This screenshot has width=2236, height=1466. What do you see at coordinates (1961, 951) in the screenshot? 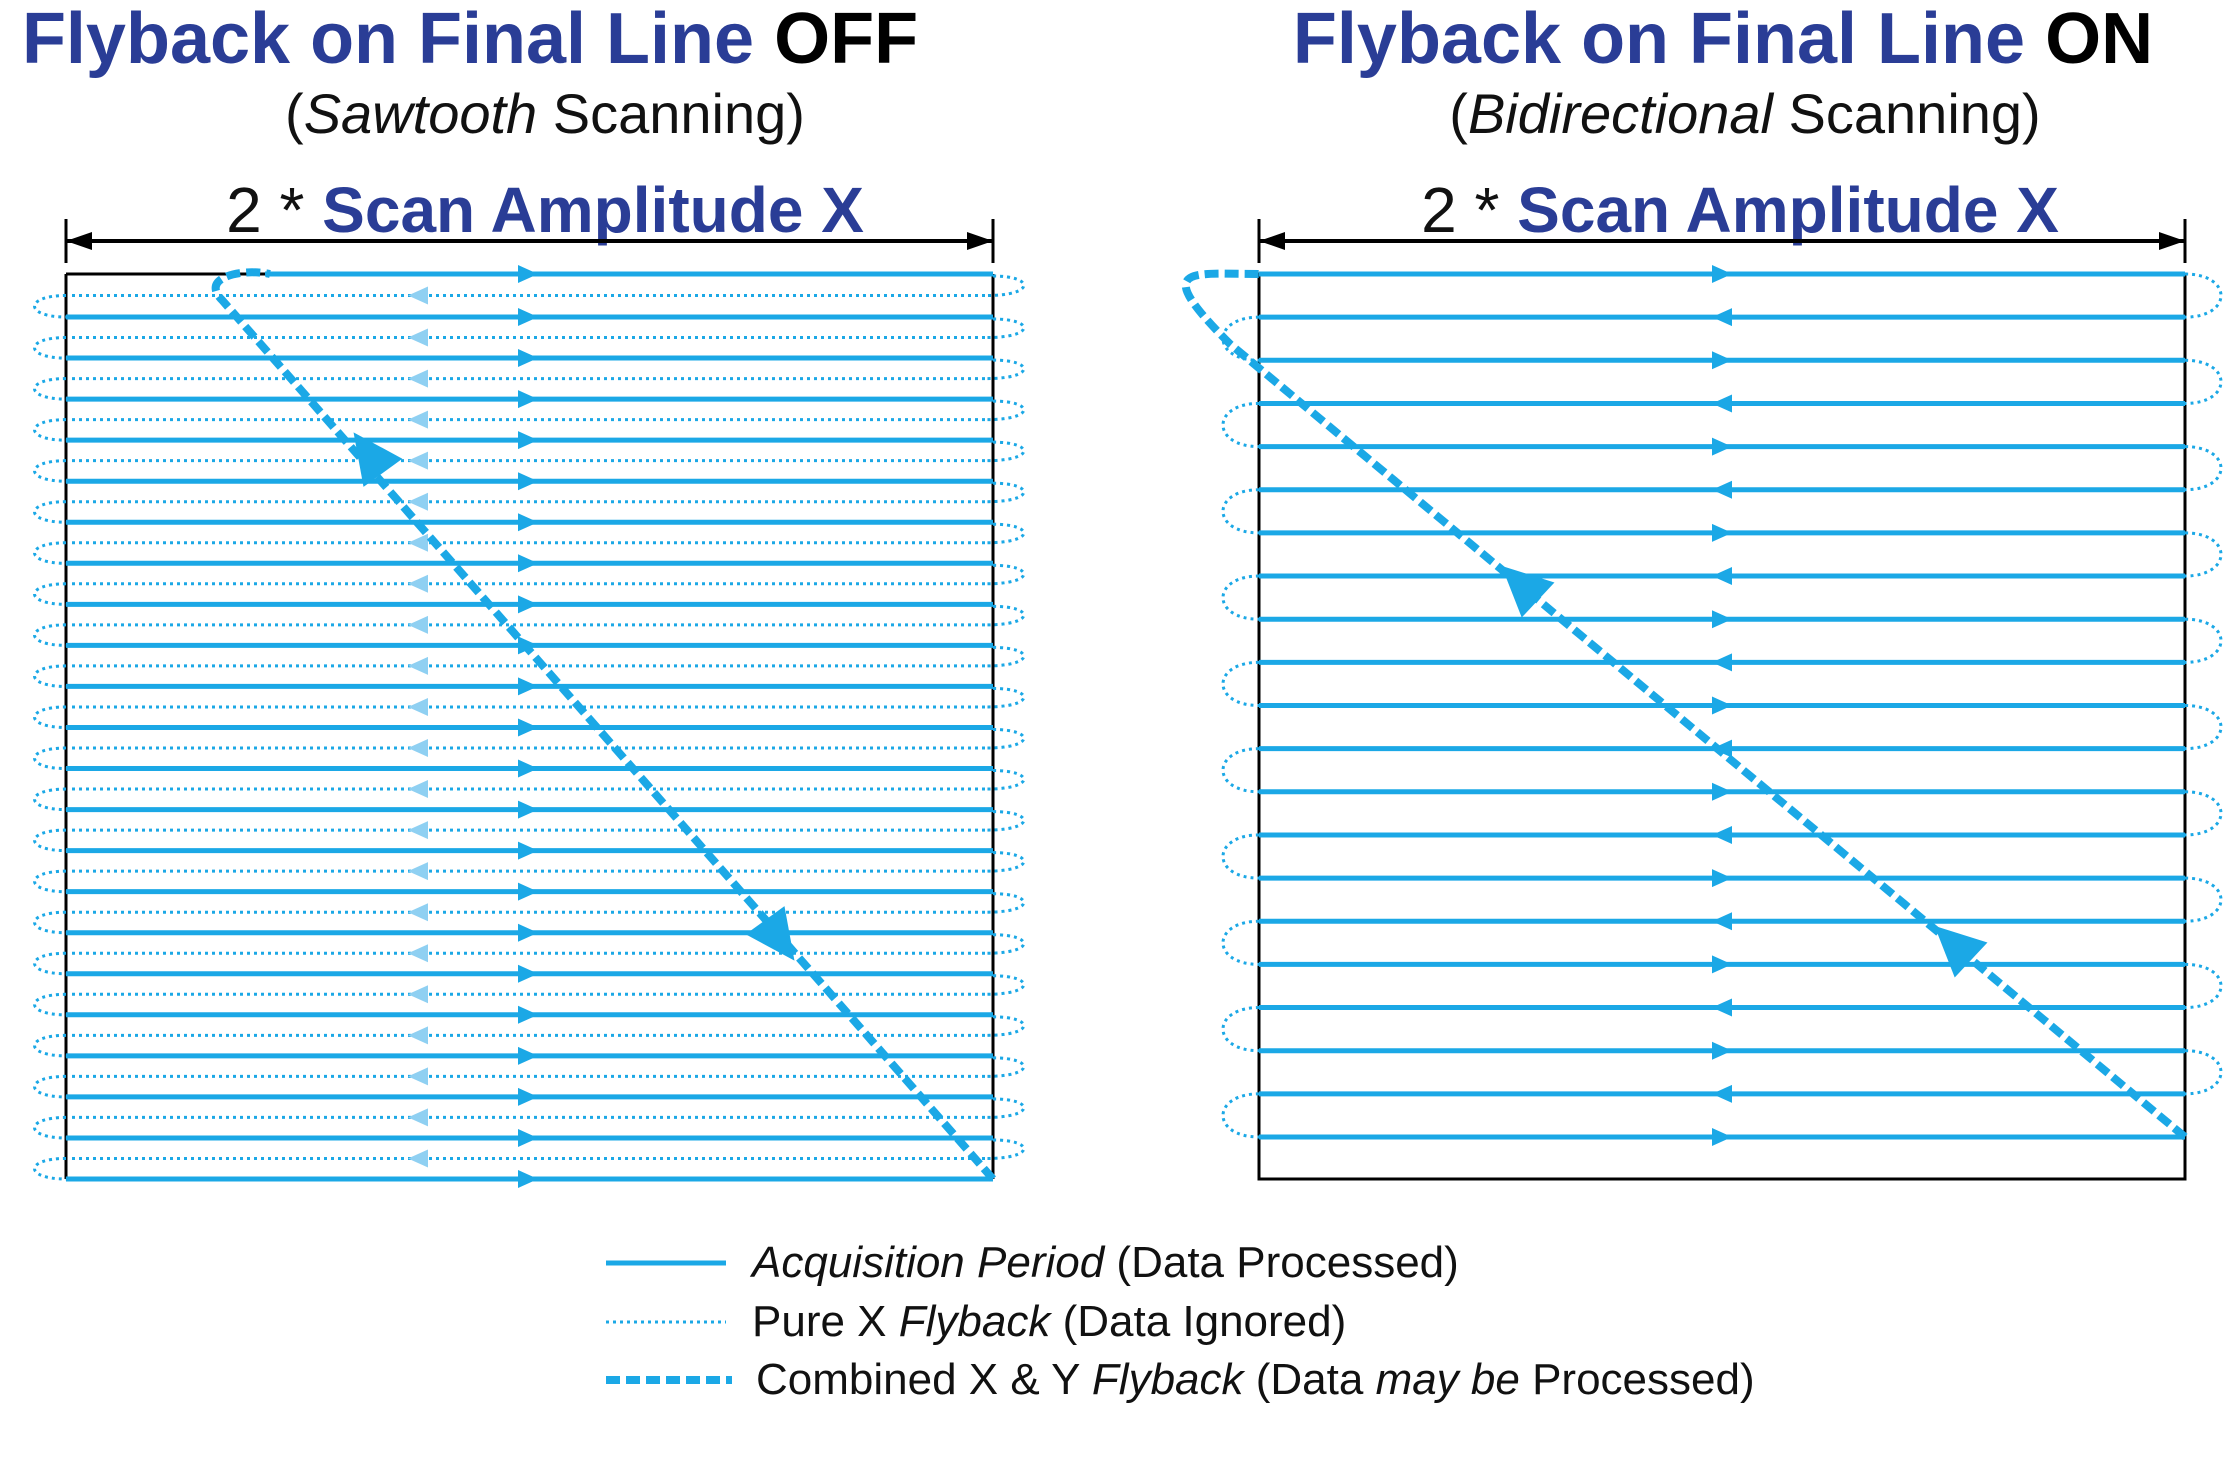
I see `right-combined-flyback-arrow-low-head` at bounding box center [1961, 951].